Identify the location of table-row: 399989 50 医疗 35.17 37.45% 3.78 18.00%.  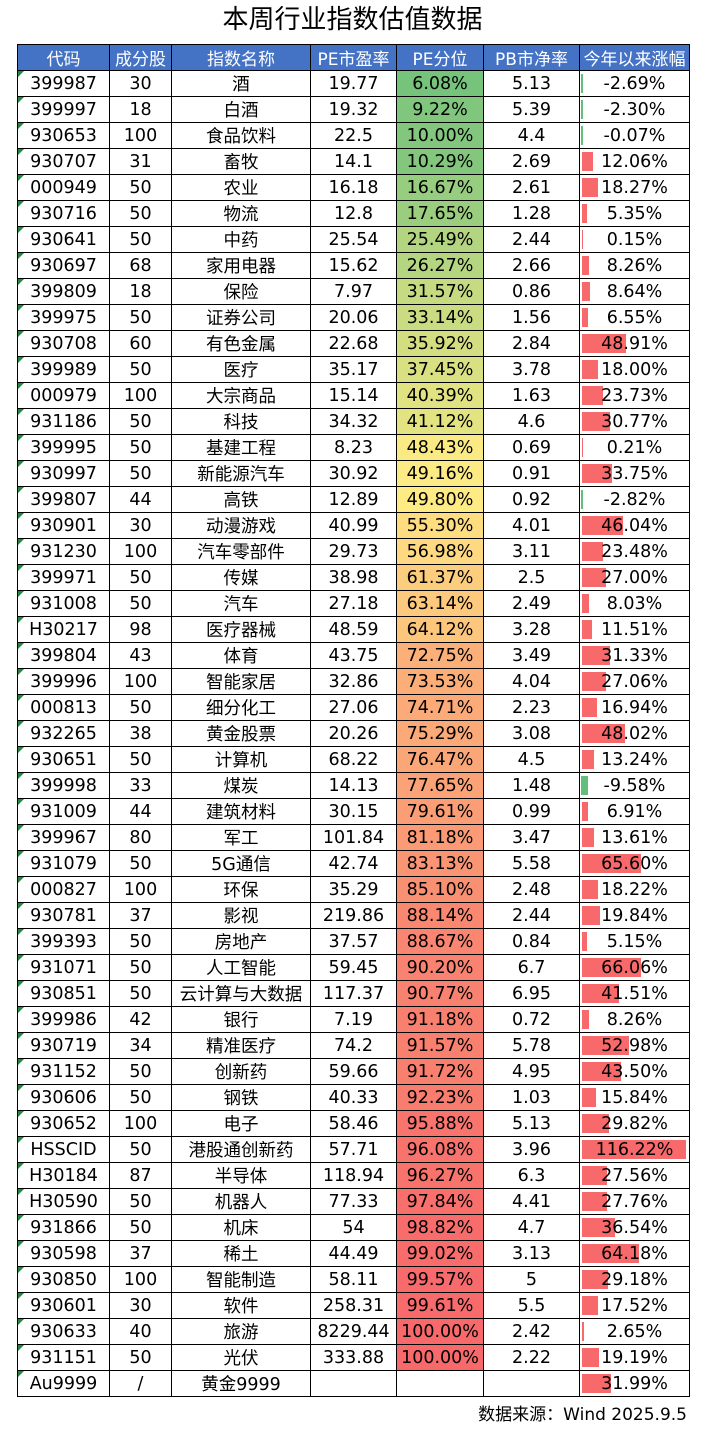
(353, 369).